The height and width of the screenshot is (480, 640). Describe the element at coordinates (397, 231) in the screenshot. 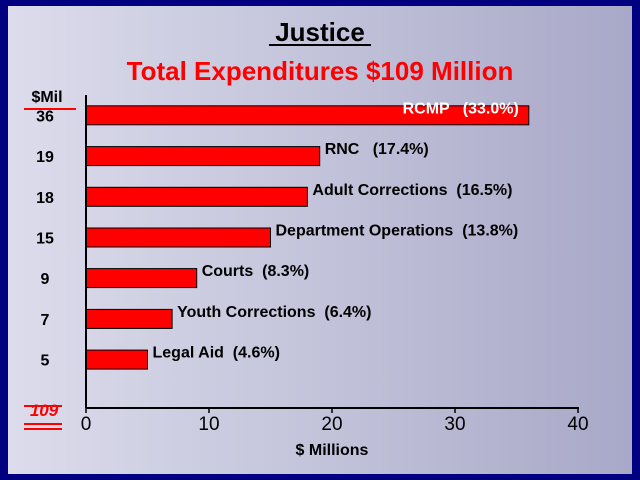

I see `bar-label-3: Department Operations (13.8%)` at that location.